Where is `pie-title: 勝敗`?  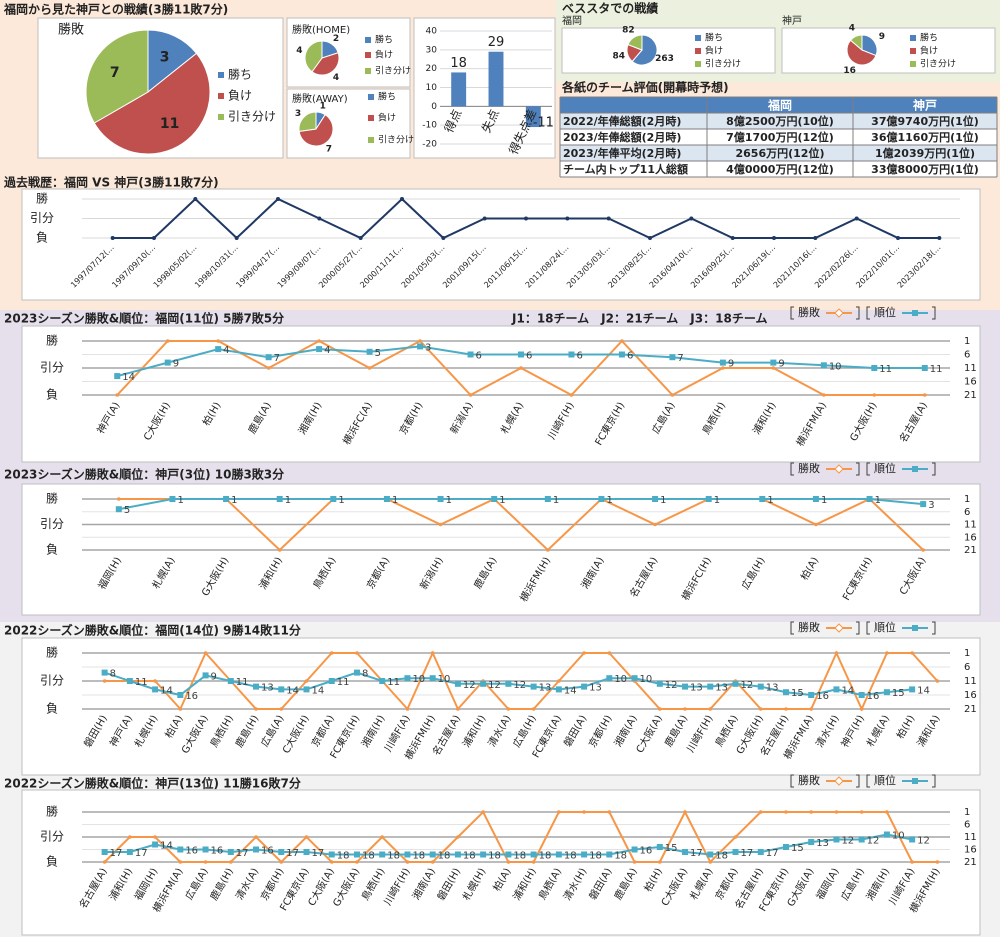 pie-title: 勝敗 is located at coordinates (71, 30).